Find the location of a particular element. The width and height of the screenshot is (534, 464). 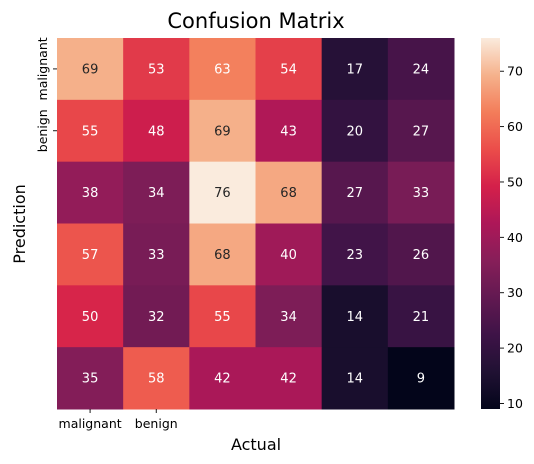

y-axis-label: Prediction is located at coordinates (19, 223).